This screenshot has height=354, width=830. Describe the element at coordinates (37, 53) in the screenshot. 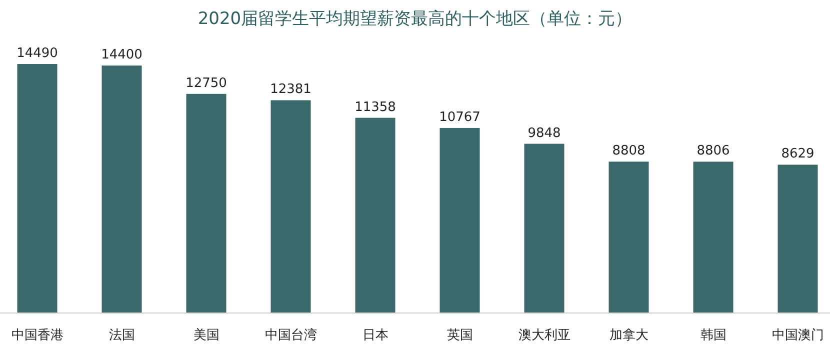

I see `data-label: 14490` at that location.